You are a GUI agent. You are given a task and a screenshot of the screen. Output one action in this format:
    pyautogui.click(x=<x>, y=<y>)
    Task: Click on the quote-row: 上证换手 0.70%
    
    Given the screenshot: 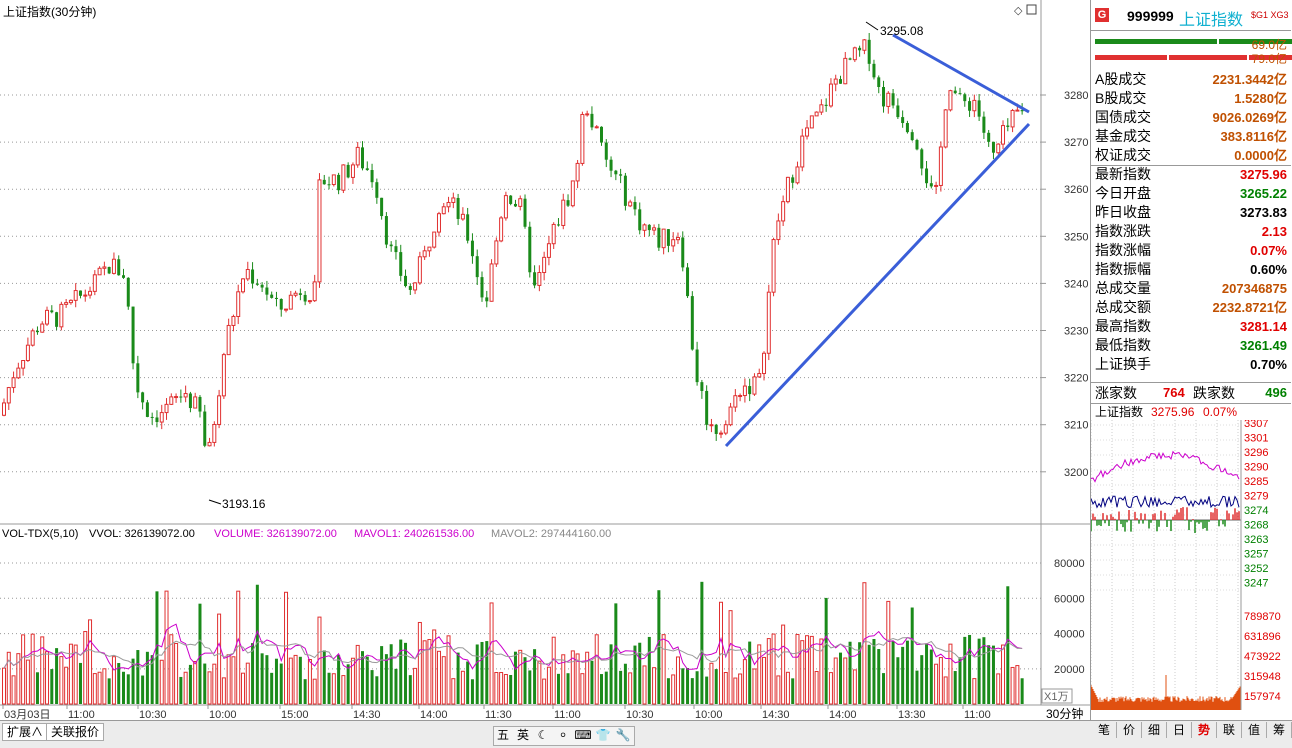 What is the action you would take?
    pyautogui.click(x=1191, y=364)
    